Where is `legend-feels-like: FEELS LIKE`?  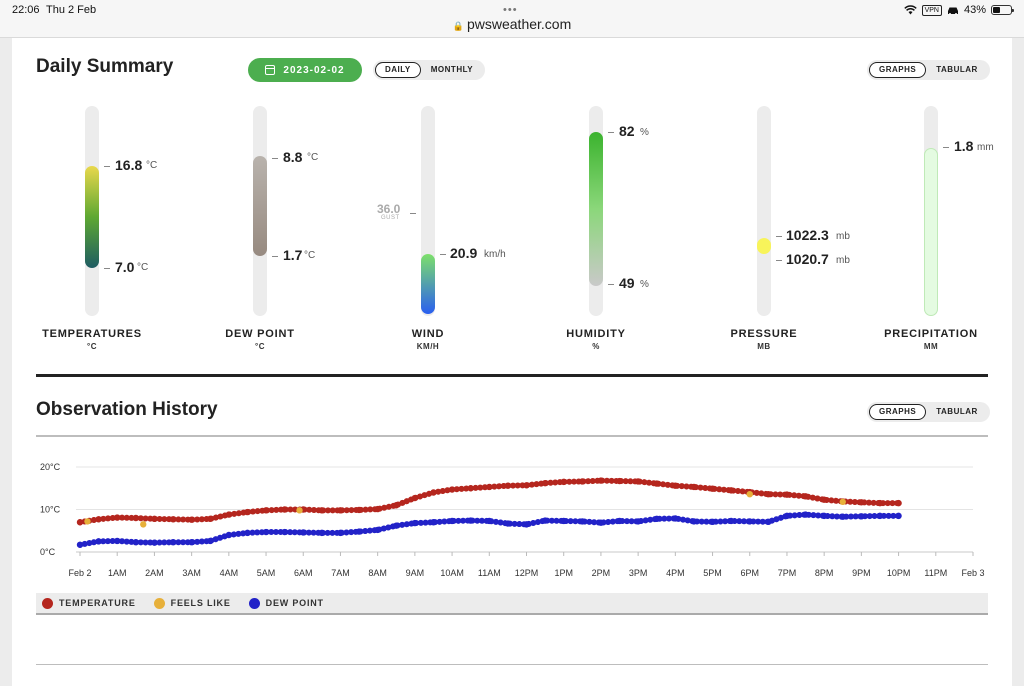
legend-feels-like: FEELS LIKE is located at coordinates (192, 603).